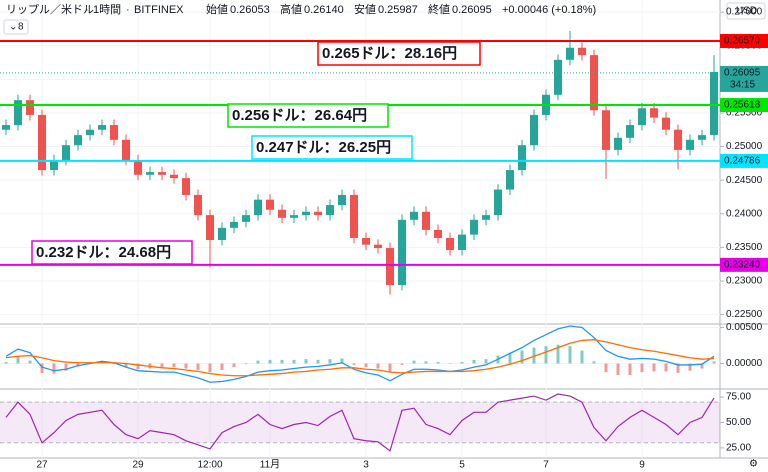  Describe the element at coordinates (323, 147) in the screenshot. I see `annotation-text: 0.247ドル：26.25円` at that location.